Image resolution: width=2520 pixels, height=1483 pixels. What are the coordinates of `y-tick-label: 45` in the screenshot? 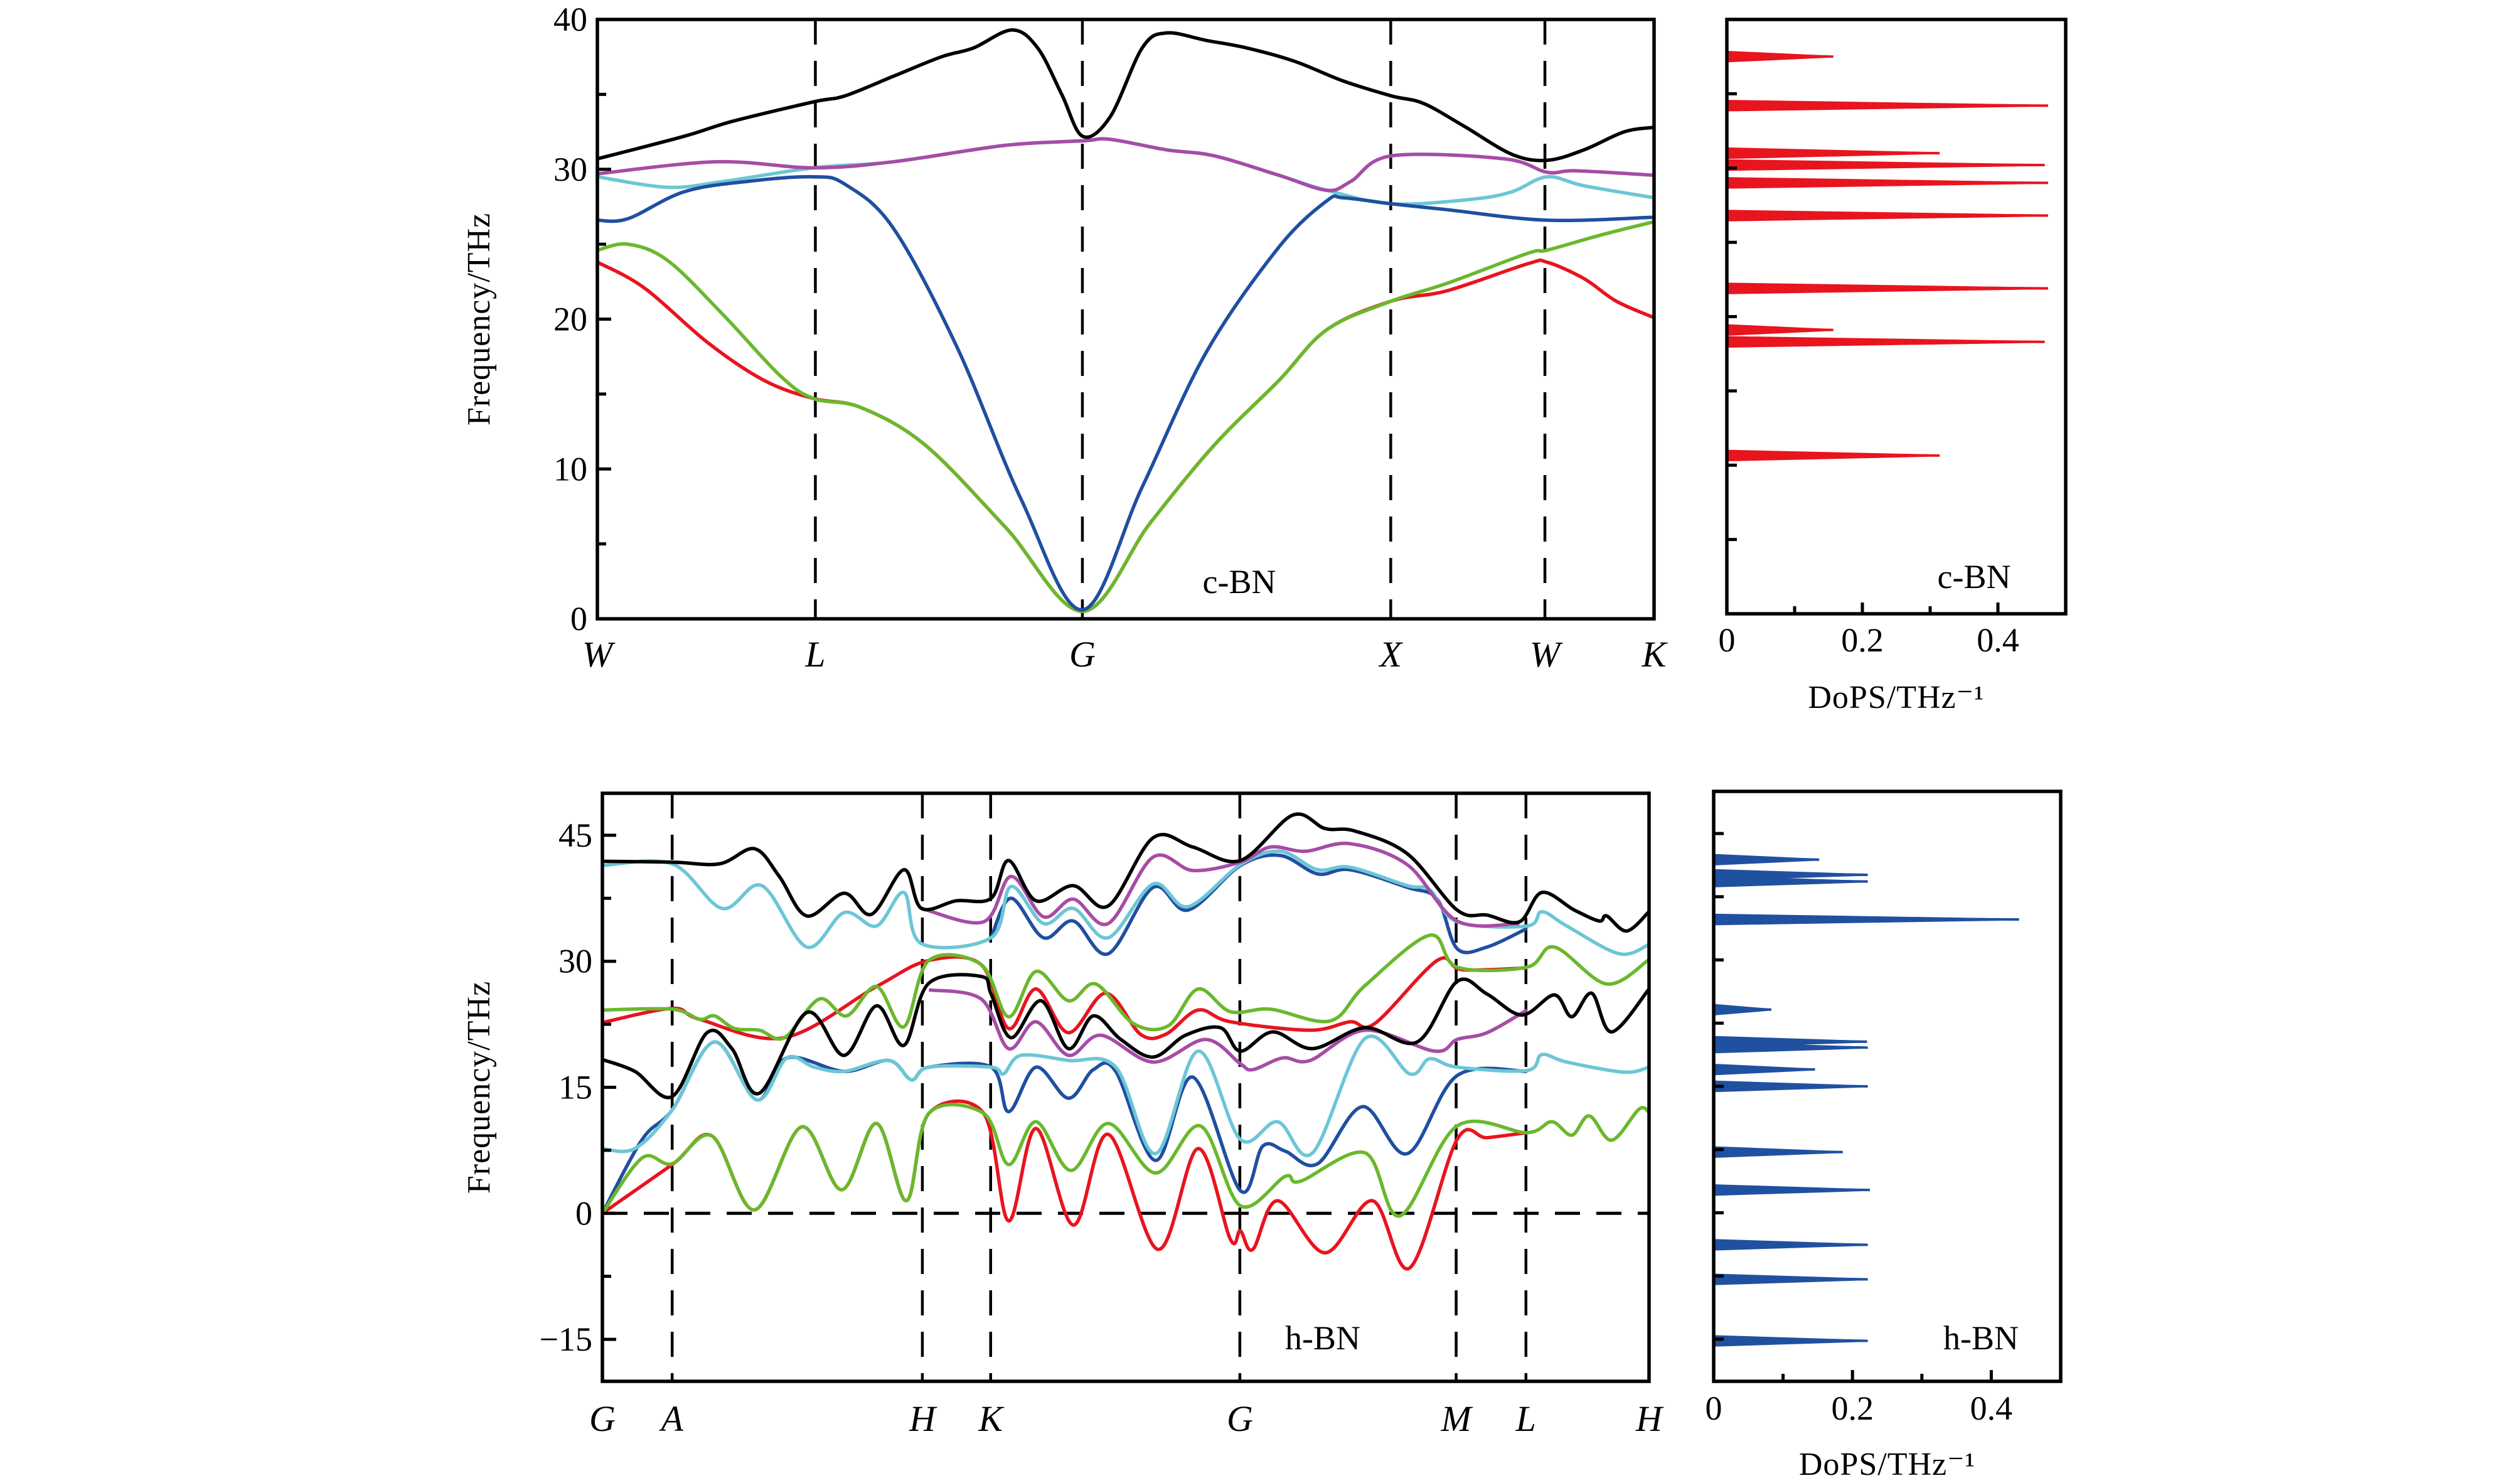 It's located at (575, 835).